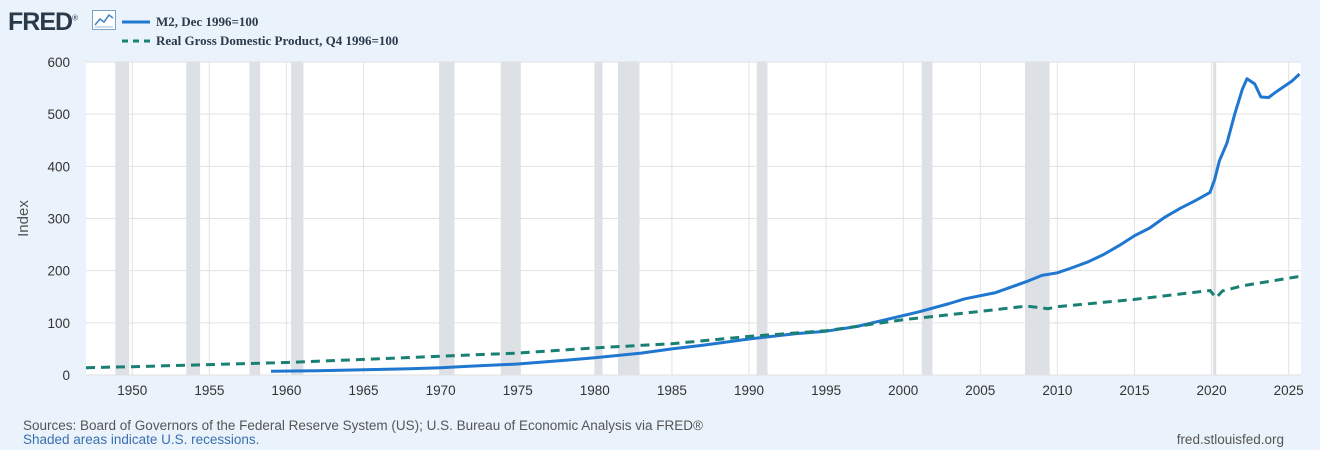 This screenshot has width=1320, height=450. I want to click on x-tick-label: 2000, so click(903, 390).